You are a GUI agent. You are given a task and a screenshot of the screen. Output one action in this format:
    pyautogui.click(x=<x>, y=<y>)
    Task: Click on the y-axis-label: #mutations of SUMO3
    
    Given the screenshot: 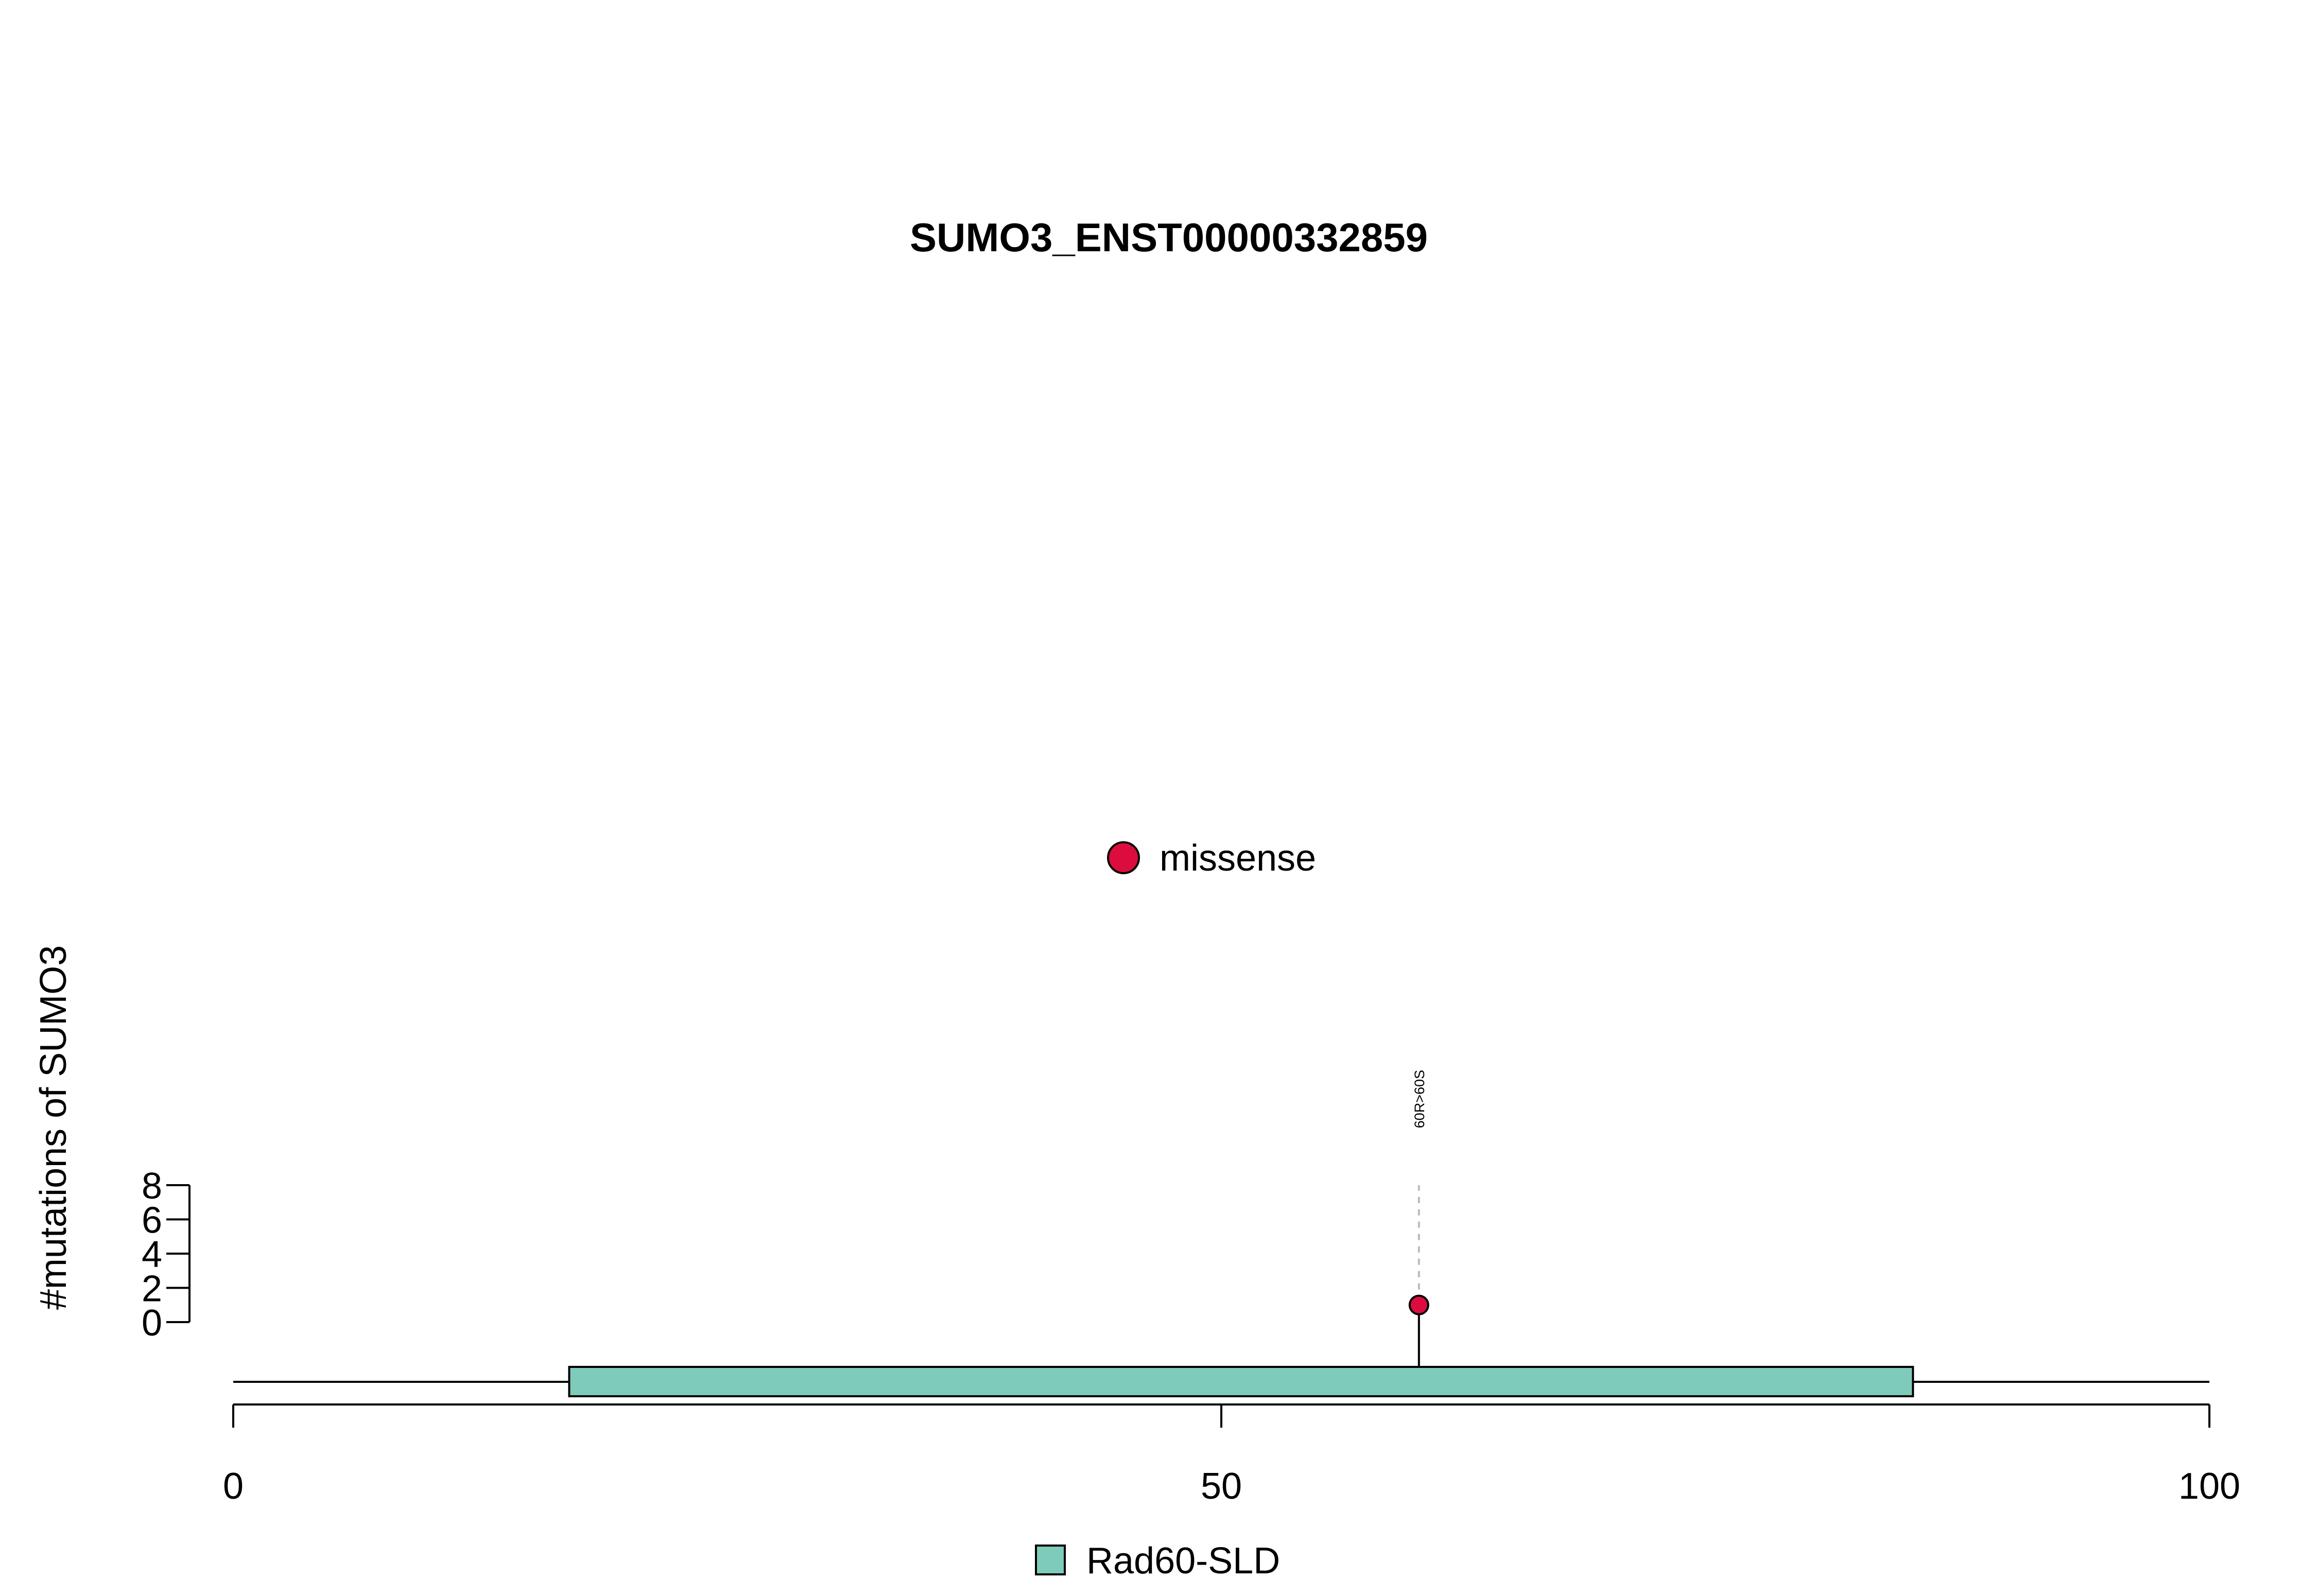 What is the action you would take?
    pyautogui.click(x=53, y=1127)
    